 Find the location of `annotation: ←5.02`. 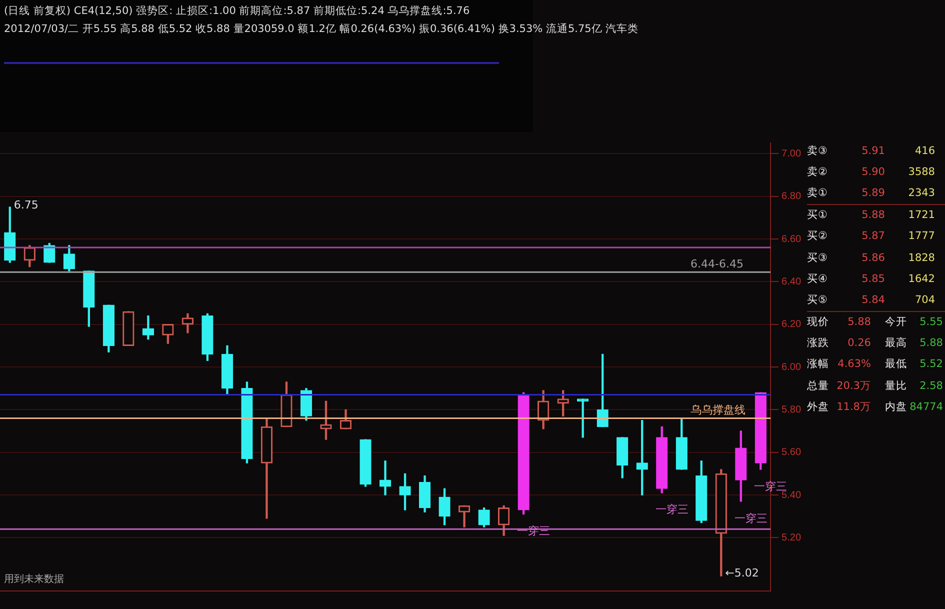

annotation: ←5.02 is located at coordinates (742, 573).